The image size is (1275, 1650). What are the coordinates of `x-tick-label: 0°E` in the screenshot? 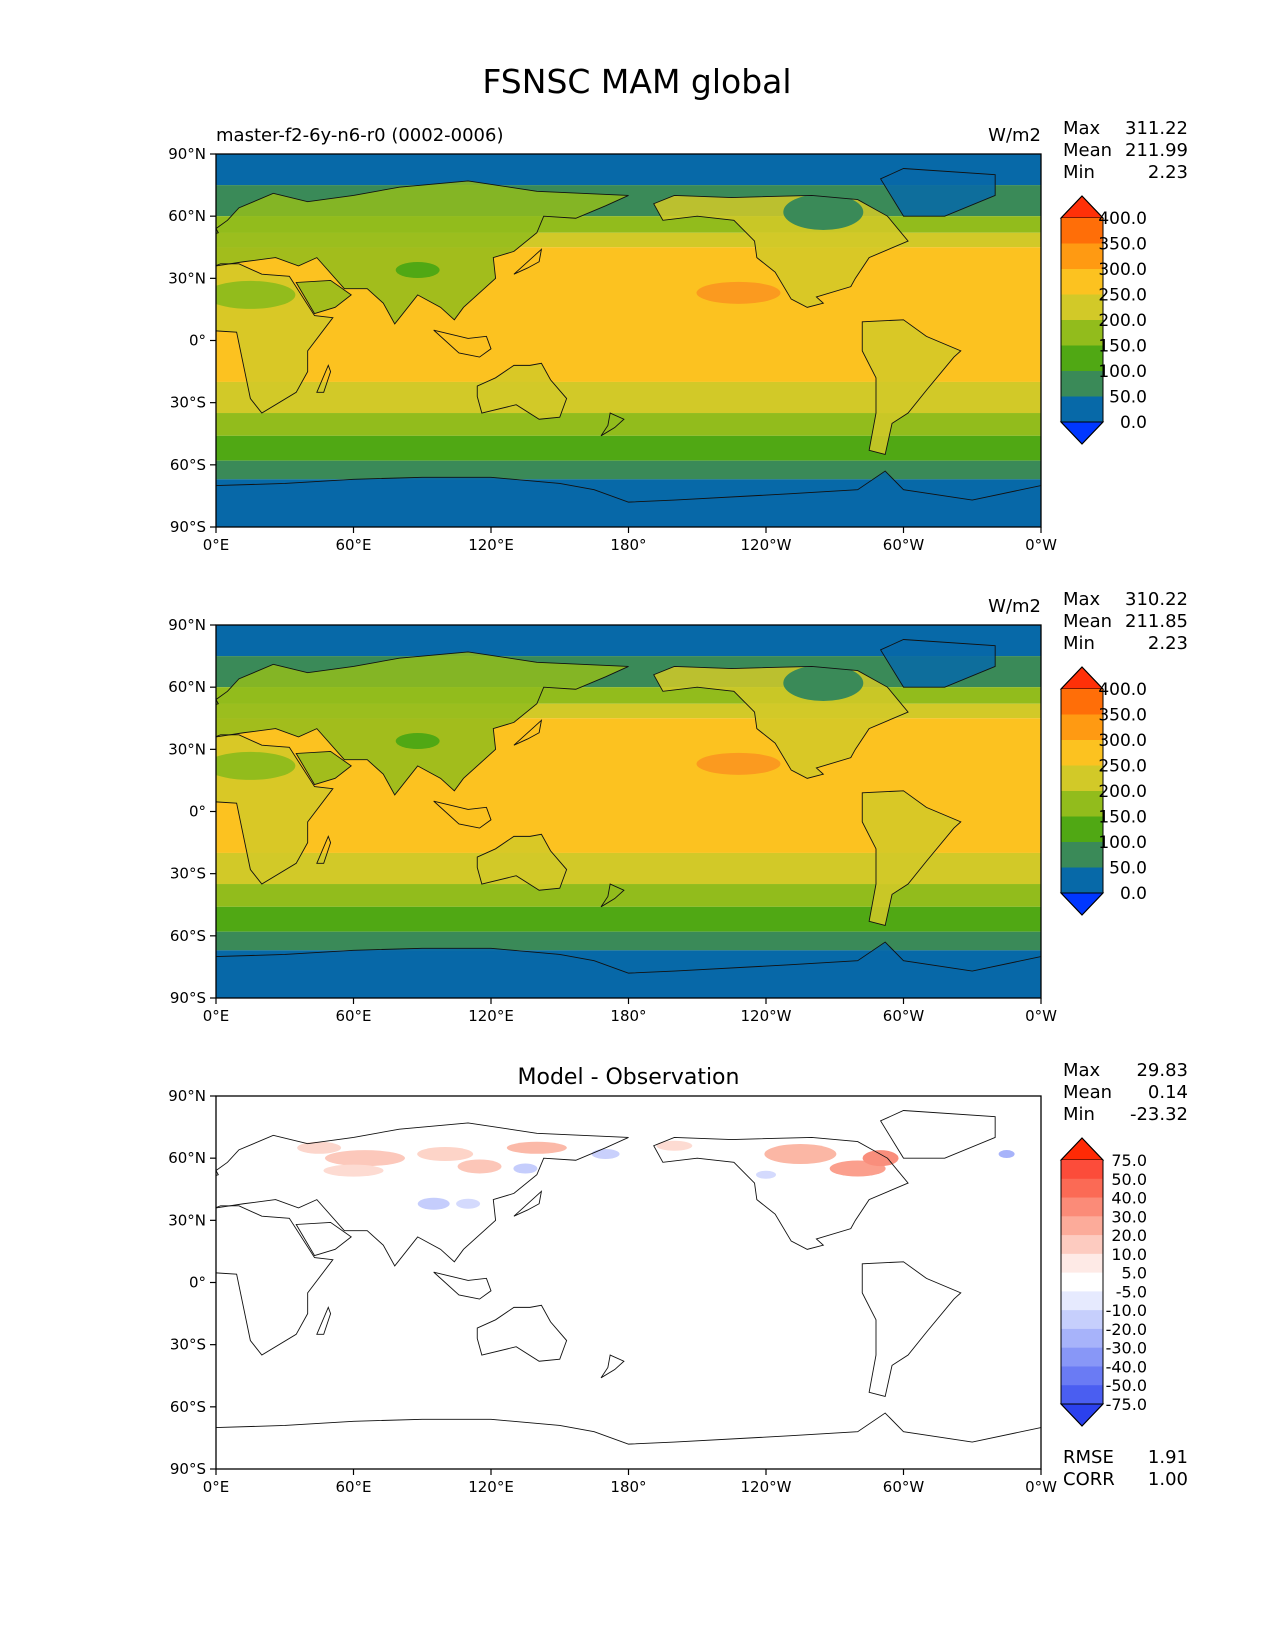 It's located at (216, 1487).